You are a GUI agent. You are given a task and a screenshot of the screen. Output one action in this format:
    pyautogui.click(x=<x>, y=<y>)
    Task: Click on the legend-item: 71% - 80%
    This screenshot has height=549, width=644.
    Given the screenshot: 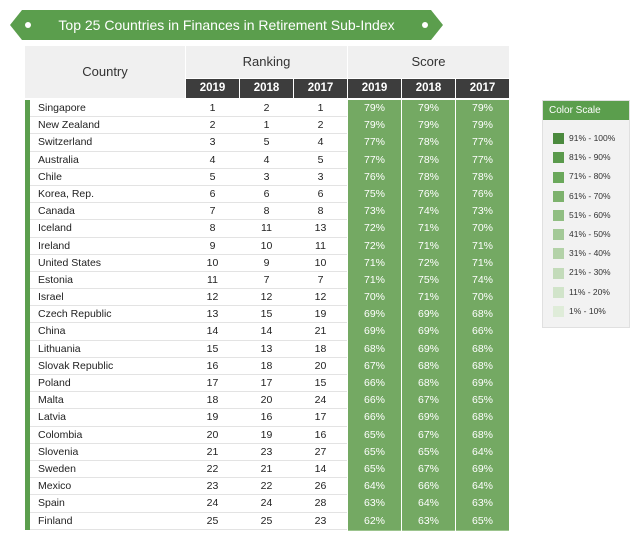 What is the action you would take?
    pyautogui.click(x=582, y=176)
    